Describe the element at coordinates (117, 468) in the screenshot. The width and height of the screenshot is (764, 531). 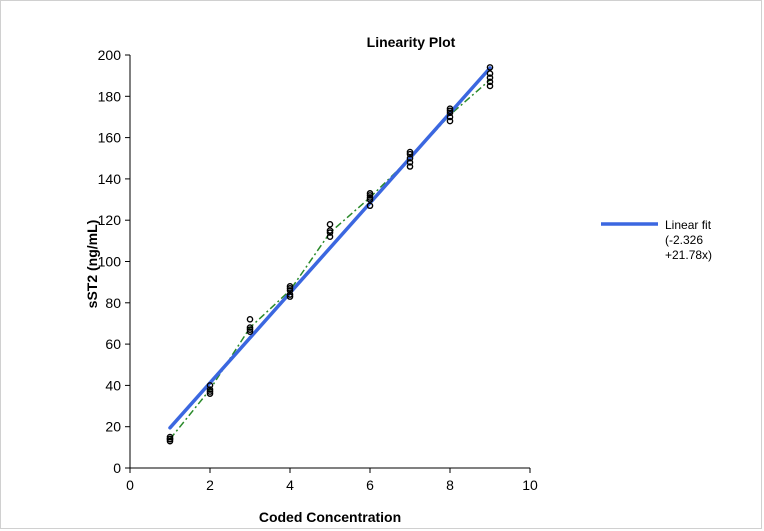
I see `y-tick-label: 0` at that location.